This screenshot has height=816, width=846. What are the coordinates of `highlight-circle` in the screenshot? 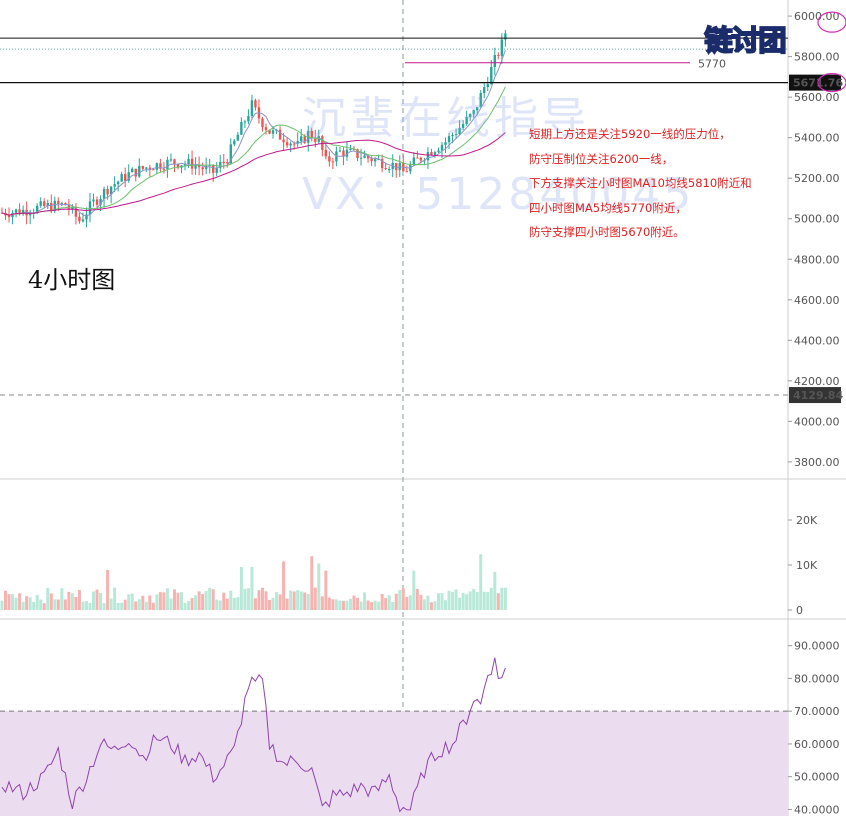 It's located at (831, 83).